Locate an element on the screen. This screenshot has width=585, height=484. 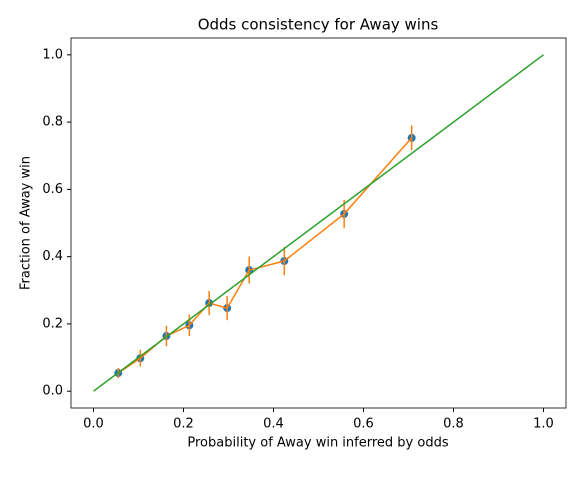
x-tick-label: 0.6 is located at coordinates (363, 424).